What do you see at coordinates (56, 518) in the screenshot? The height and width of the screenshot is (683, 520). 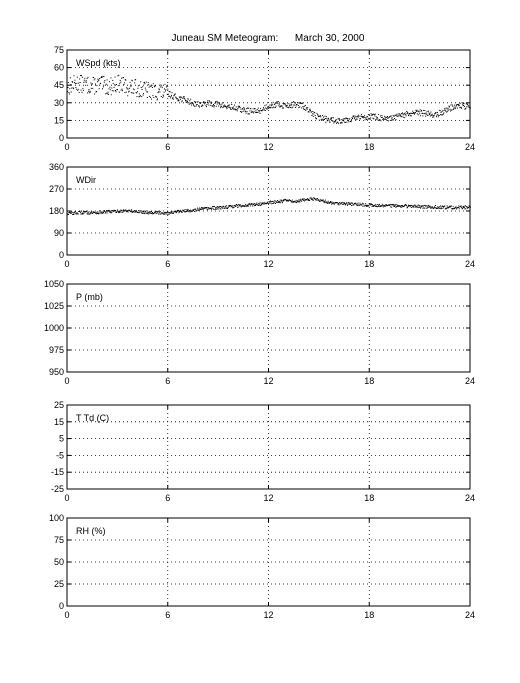 I see `y-tick-label: 100` at bounding box center [56, 518].